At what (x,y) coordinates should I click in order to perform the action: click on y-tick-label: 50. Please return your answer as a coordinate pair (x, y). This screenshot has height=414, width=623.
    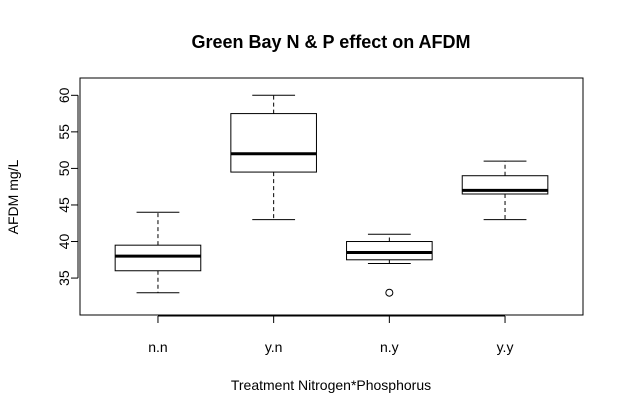
    Looking at the image, I should click on (64, 168).